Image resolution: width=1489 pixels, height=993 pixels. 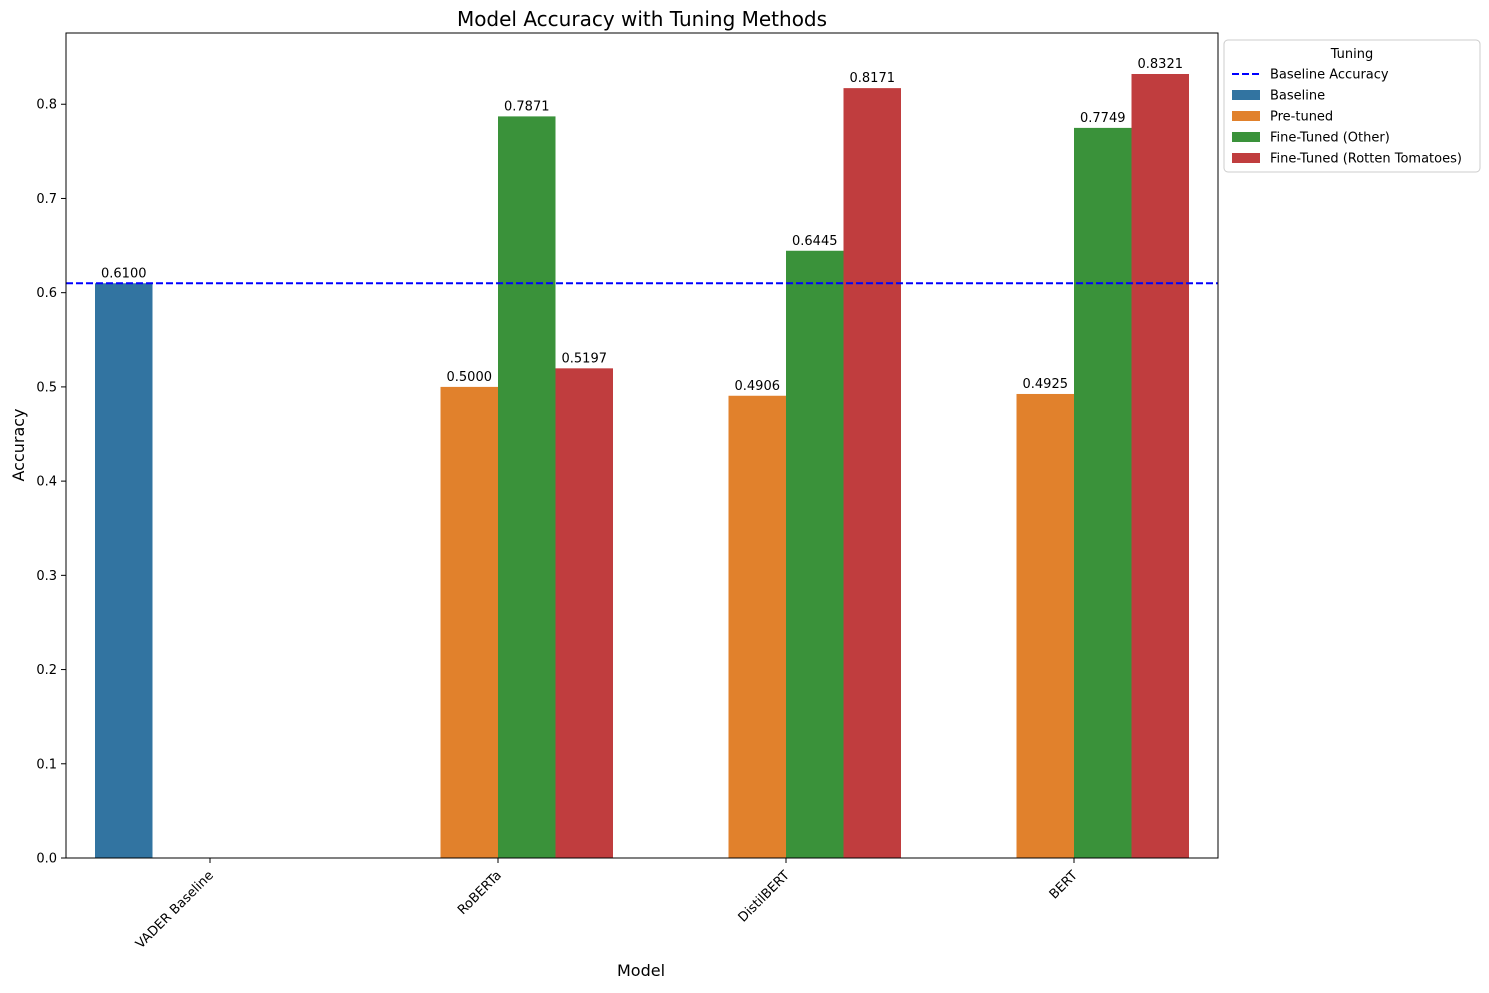 What do you see at coordinates (873, 78) in the screenshot?
I see `data-label: 0.8171` at bounding box center [873, 78].